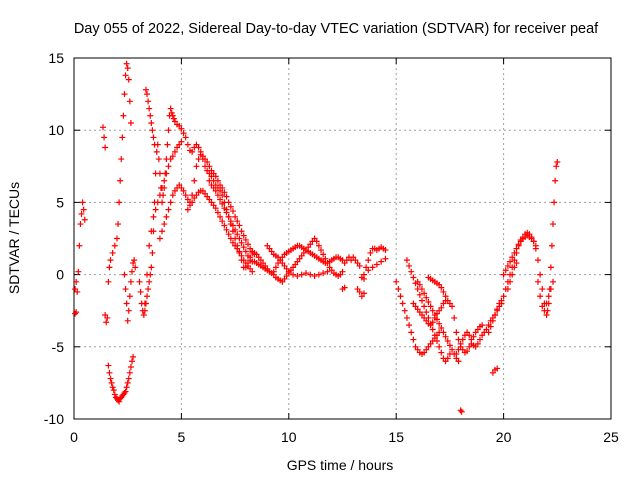  Describe the element at coordinates (611, 437) in the screenshot. I see `x-tick-label: 25` at that location.